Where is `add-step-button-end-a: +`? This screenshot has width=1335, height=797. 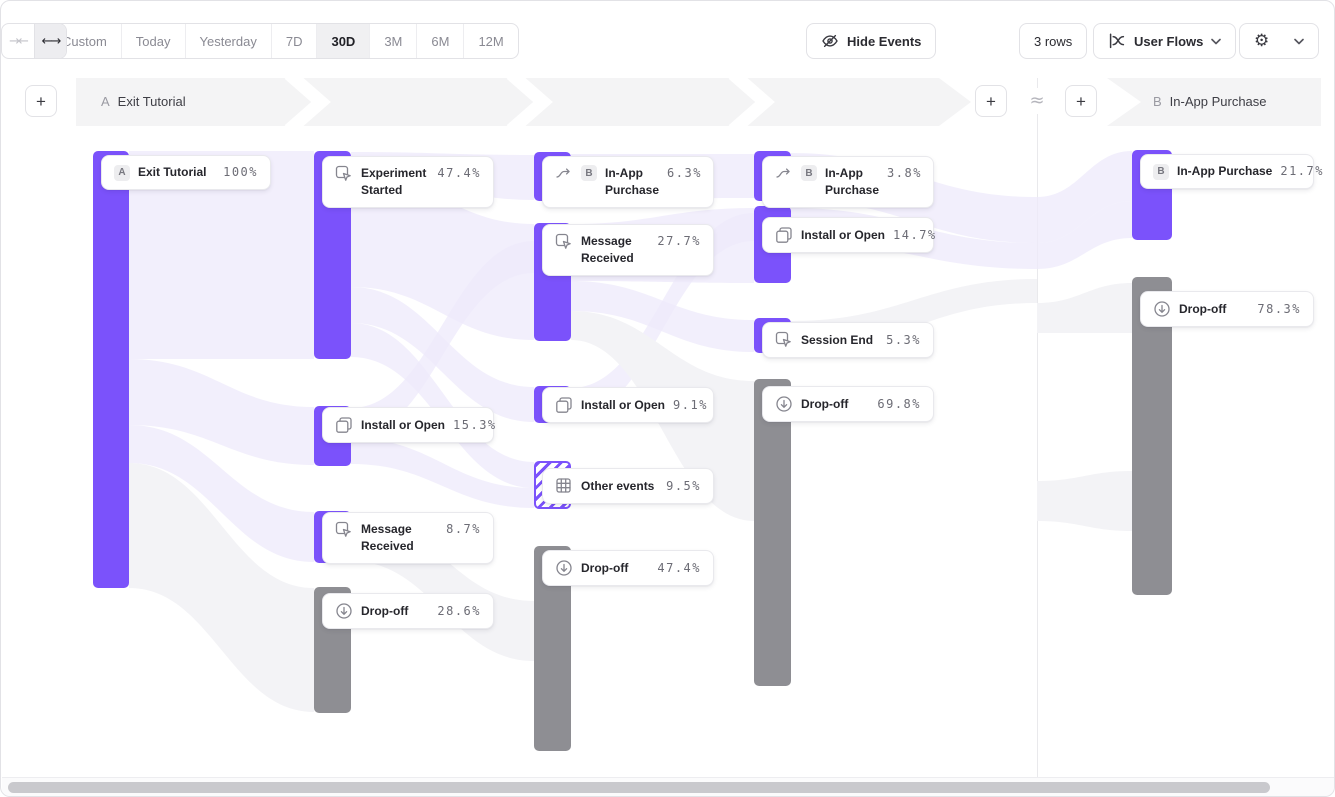 add-step-button-end-a: + is located at coordinates (991, 101).